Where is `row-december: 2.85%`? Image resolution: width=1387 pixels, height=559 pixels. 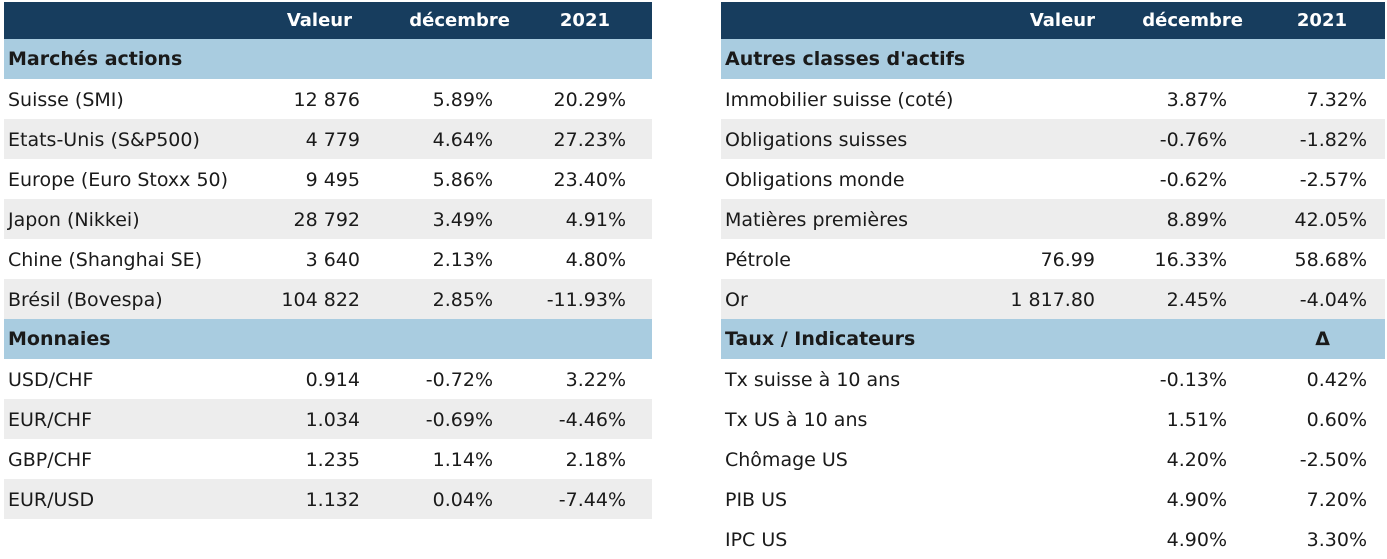 row-december: 2.85% is located at coordinates (462, 300).